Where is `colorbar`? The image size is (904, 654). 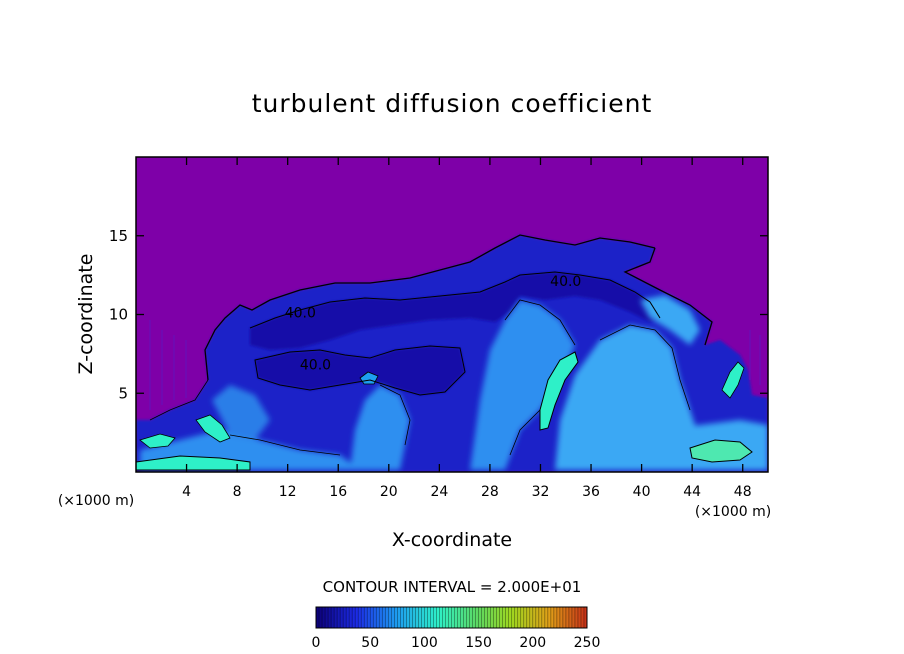
colorbar is located at coordinates (451, 617).